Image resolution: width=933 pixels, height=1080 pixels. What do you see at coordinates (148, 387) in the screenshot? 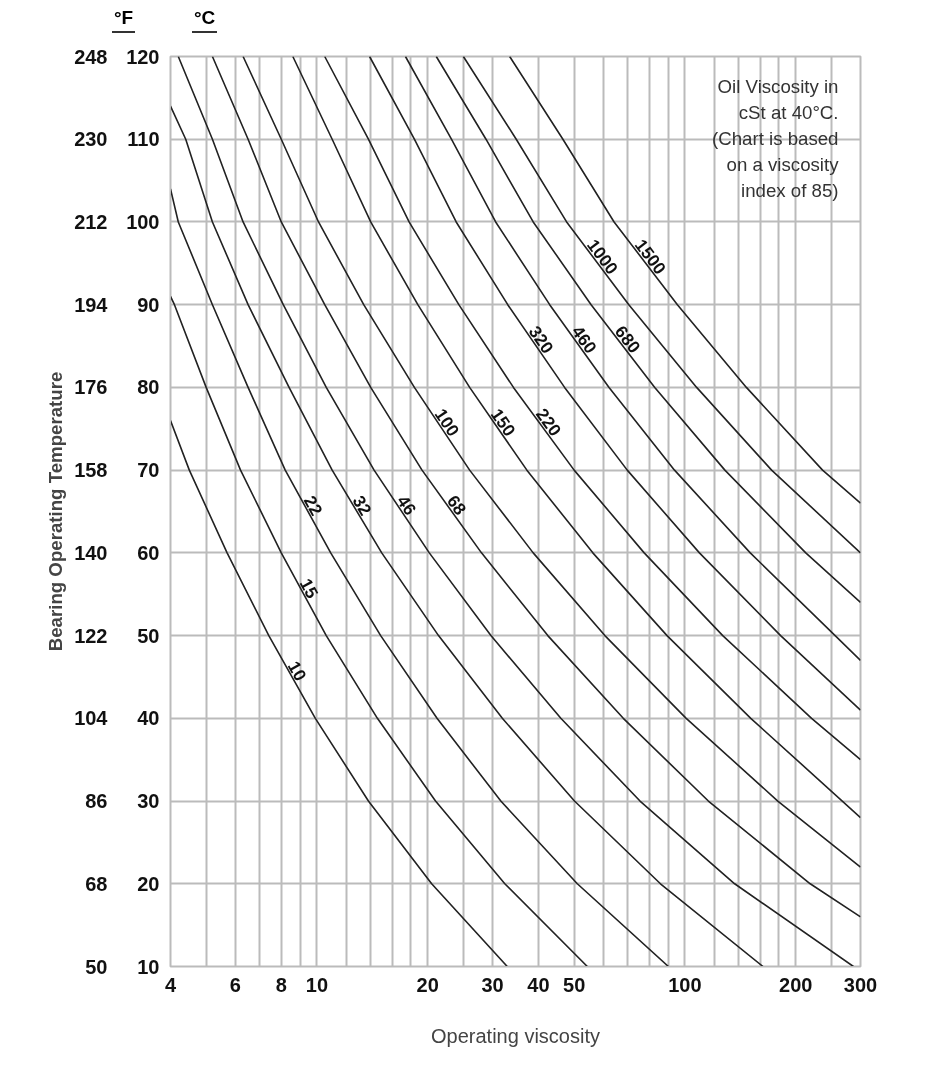
I see `y2-tick-label: 80` at bounding box center [148, 387].